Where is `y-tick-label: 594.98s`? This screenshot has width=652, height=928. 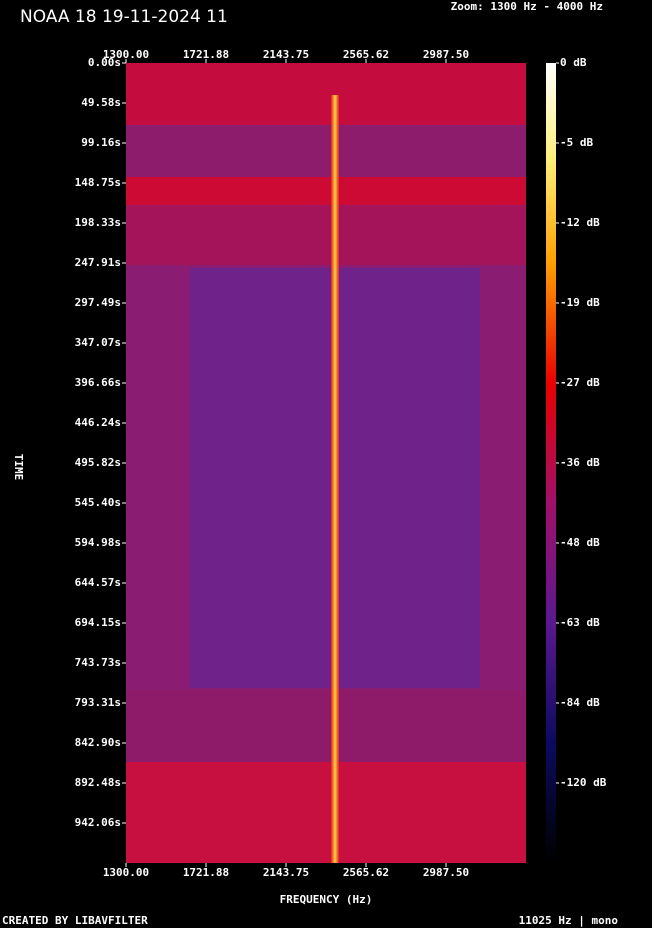 y-tick-label: 594.98s is located at coordinates (98, 542).